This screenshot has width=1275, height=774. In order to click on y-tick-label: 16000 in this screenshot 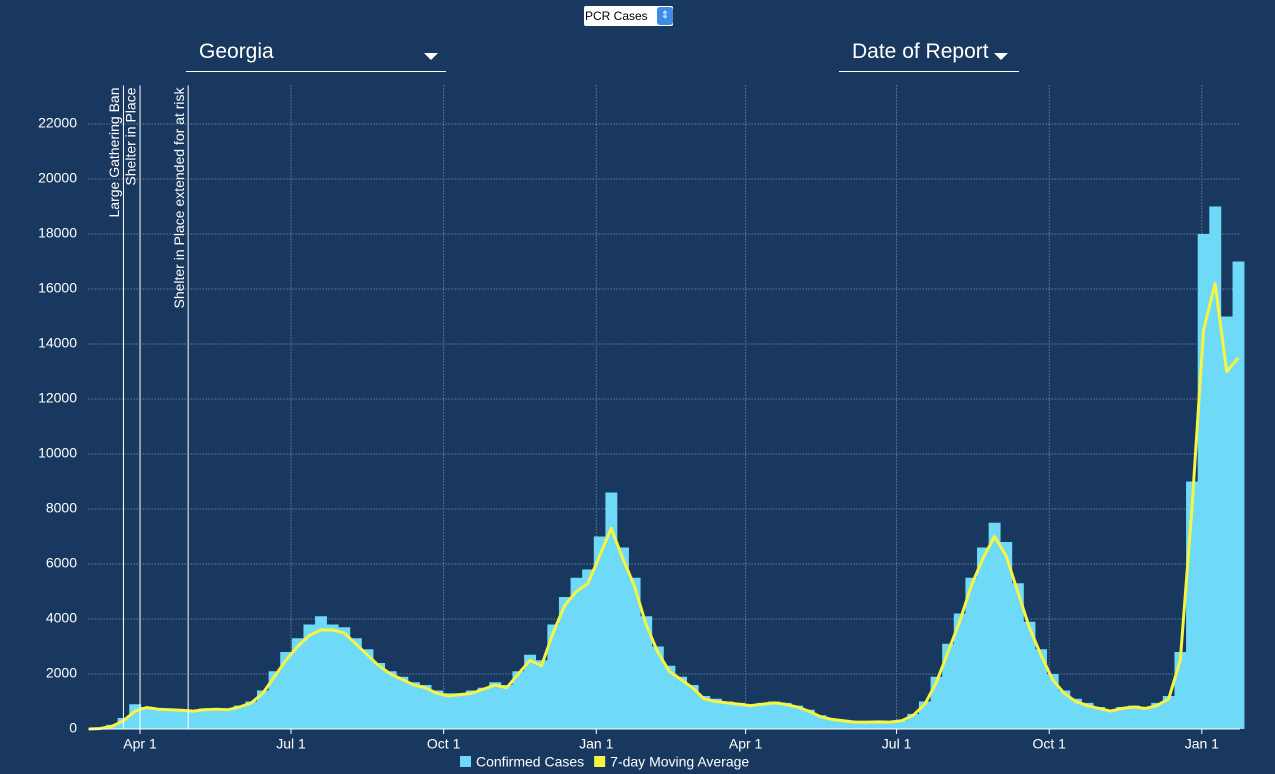, I will do `click(57, 288)`.